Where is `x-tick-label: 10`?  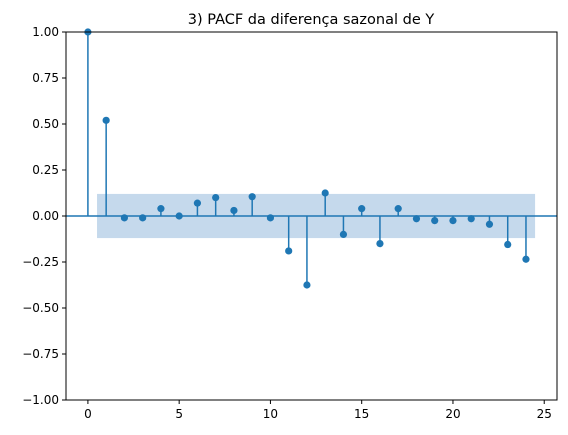
x-tick-label: 10 is located at coordinates (270, 414).